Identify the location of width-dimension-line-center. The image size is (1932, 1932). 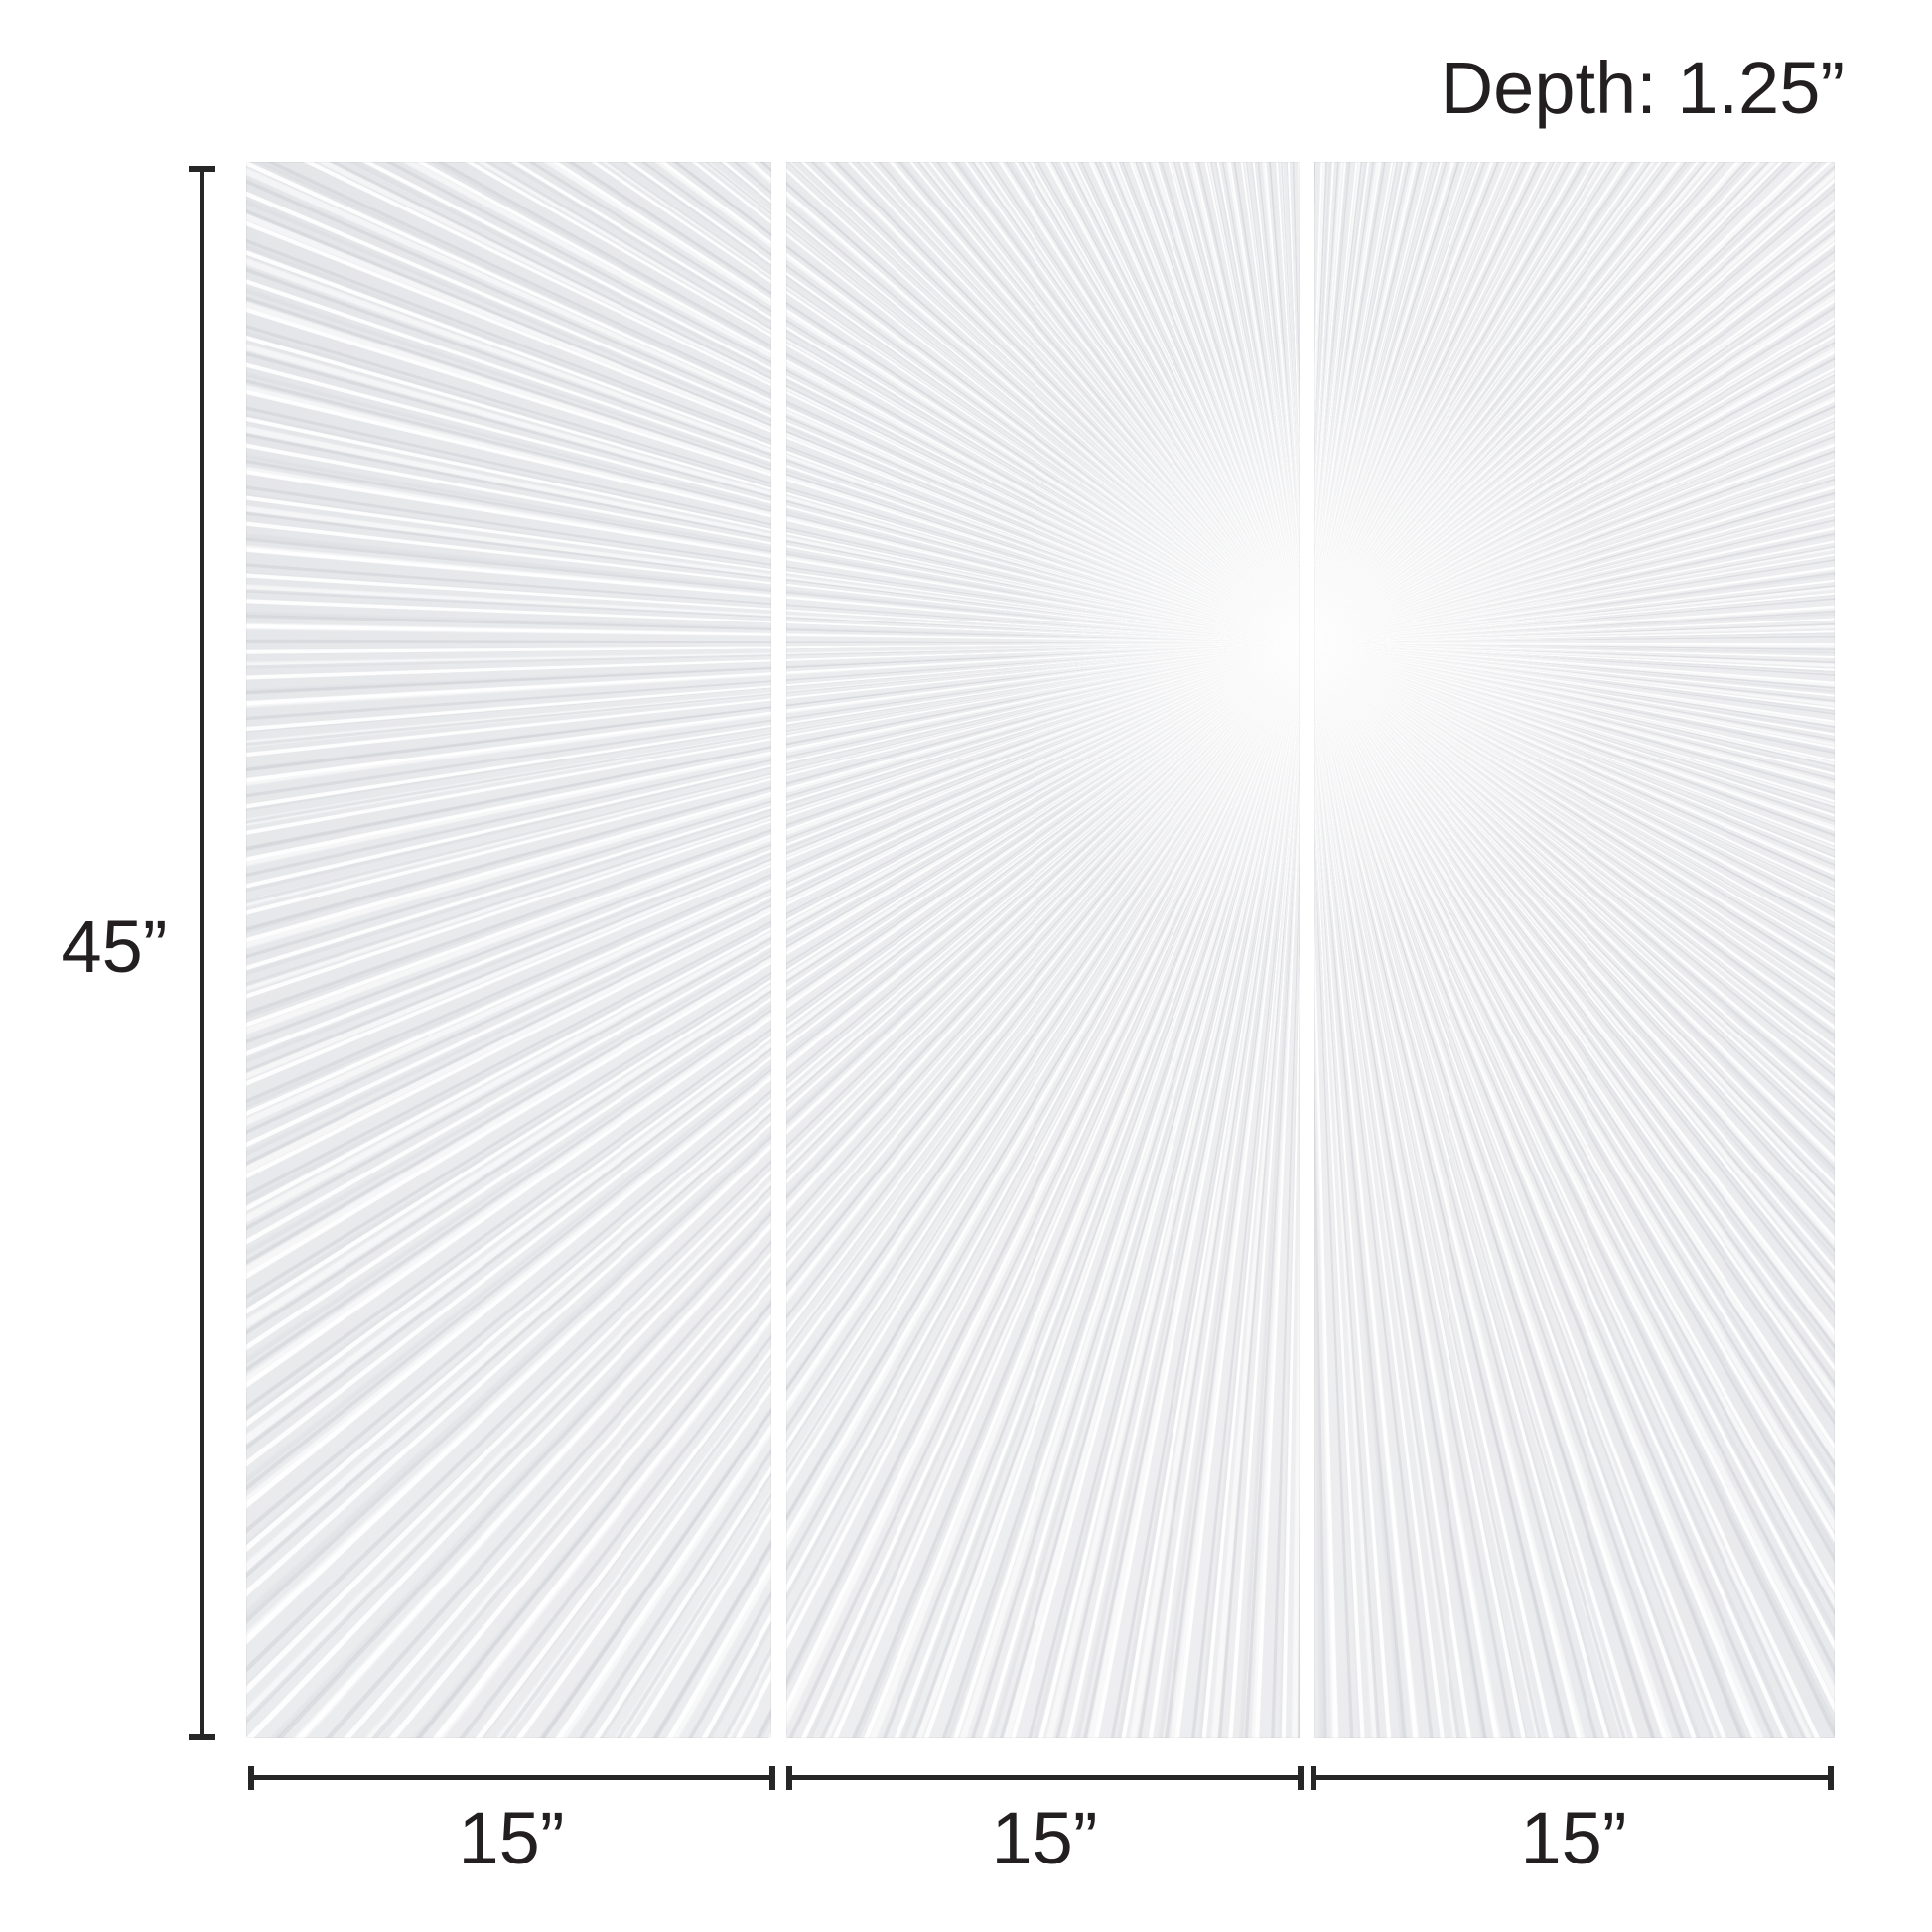
(1045, 1778).